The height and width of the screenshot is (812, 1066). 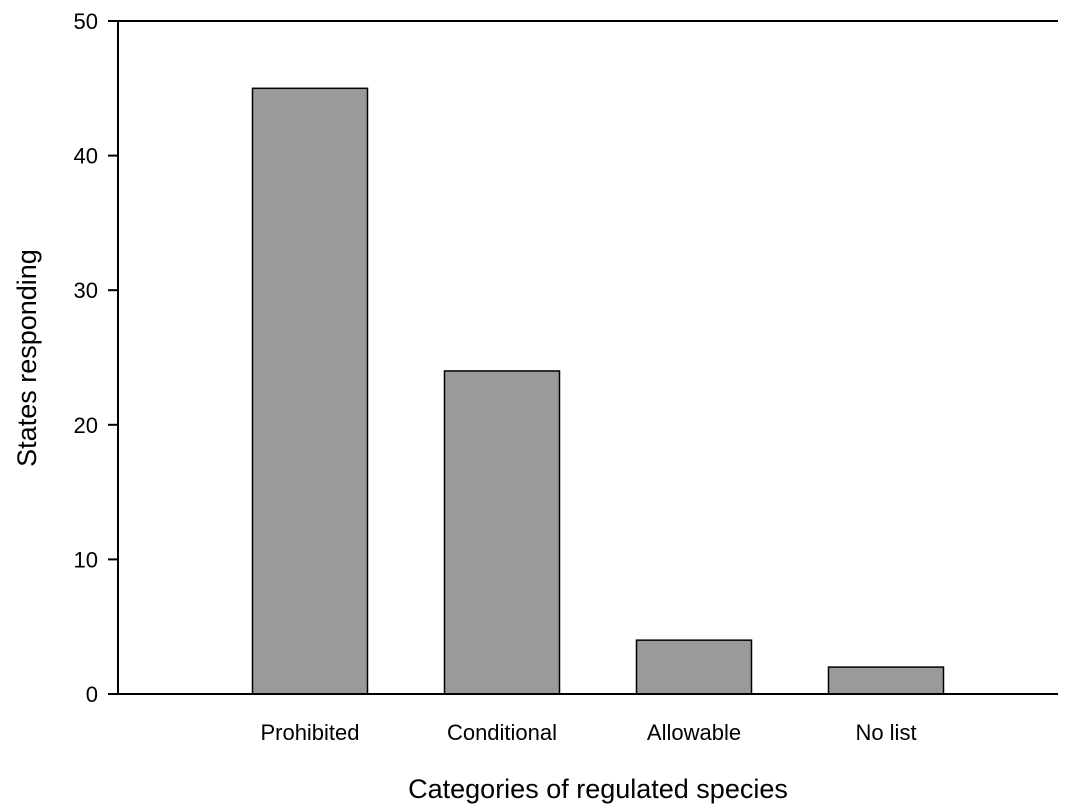 I want to click on x-tick-label: No list, so click(x=885, y=732).